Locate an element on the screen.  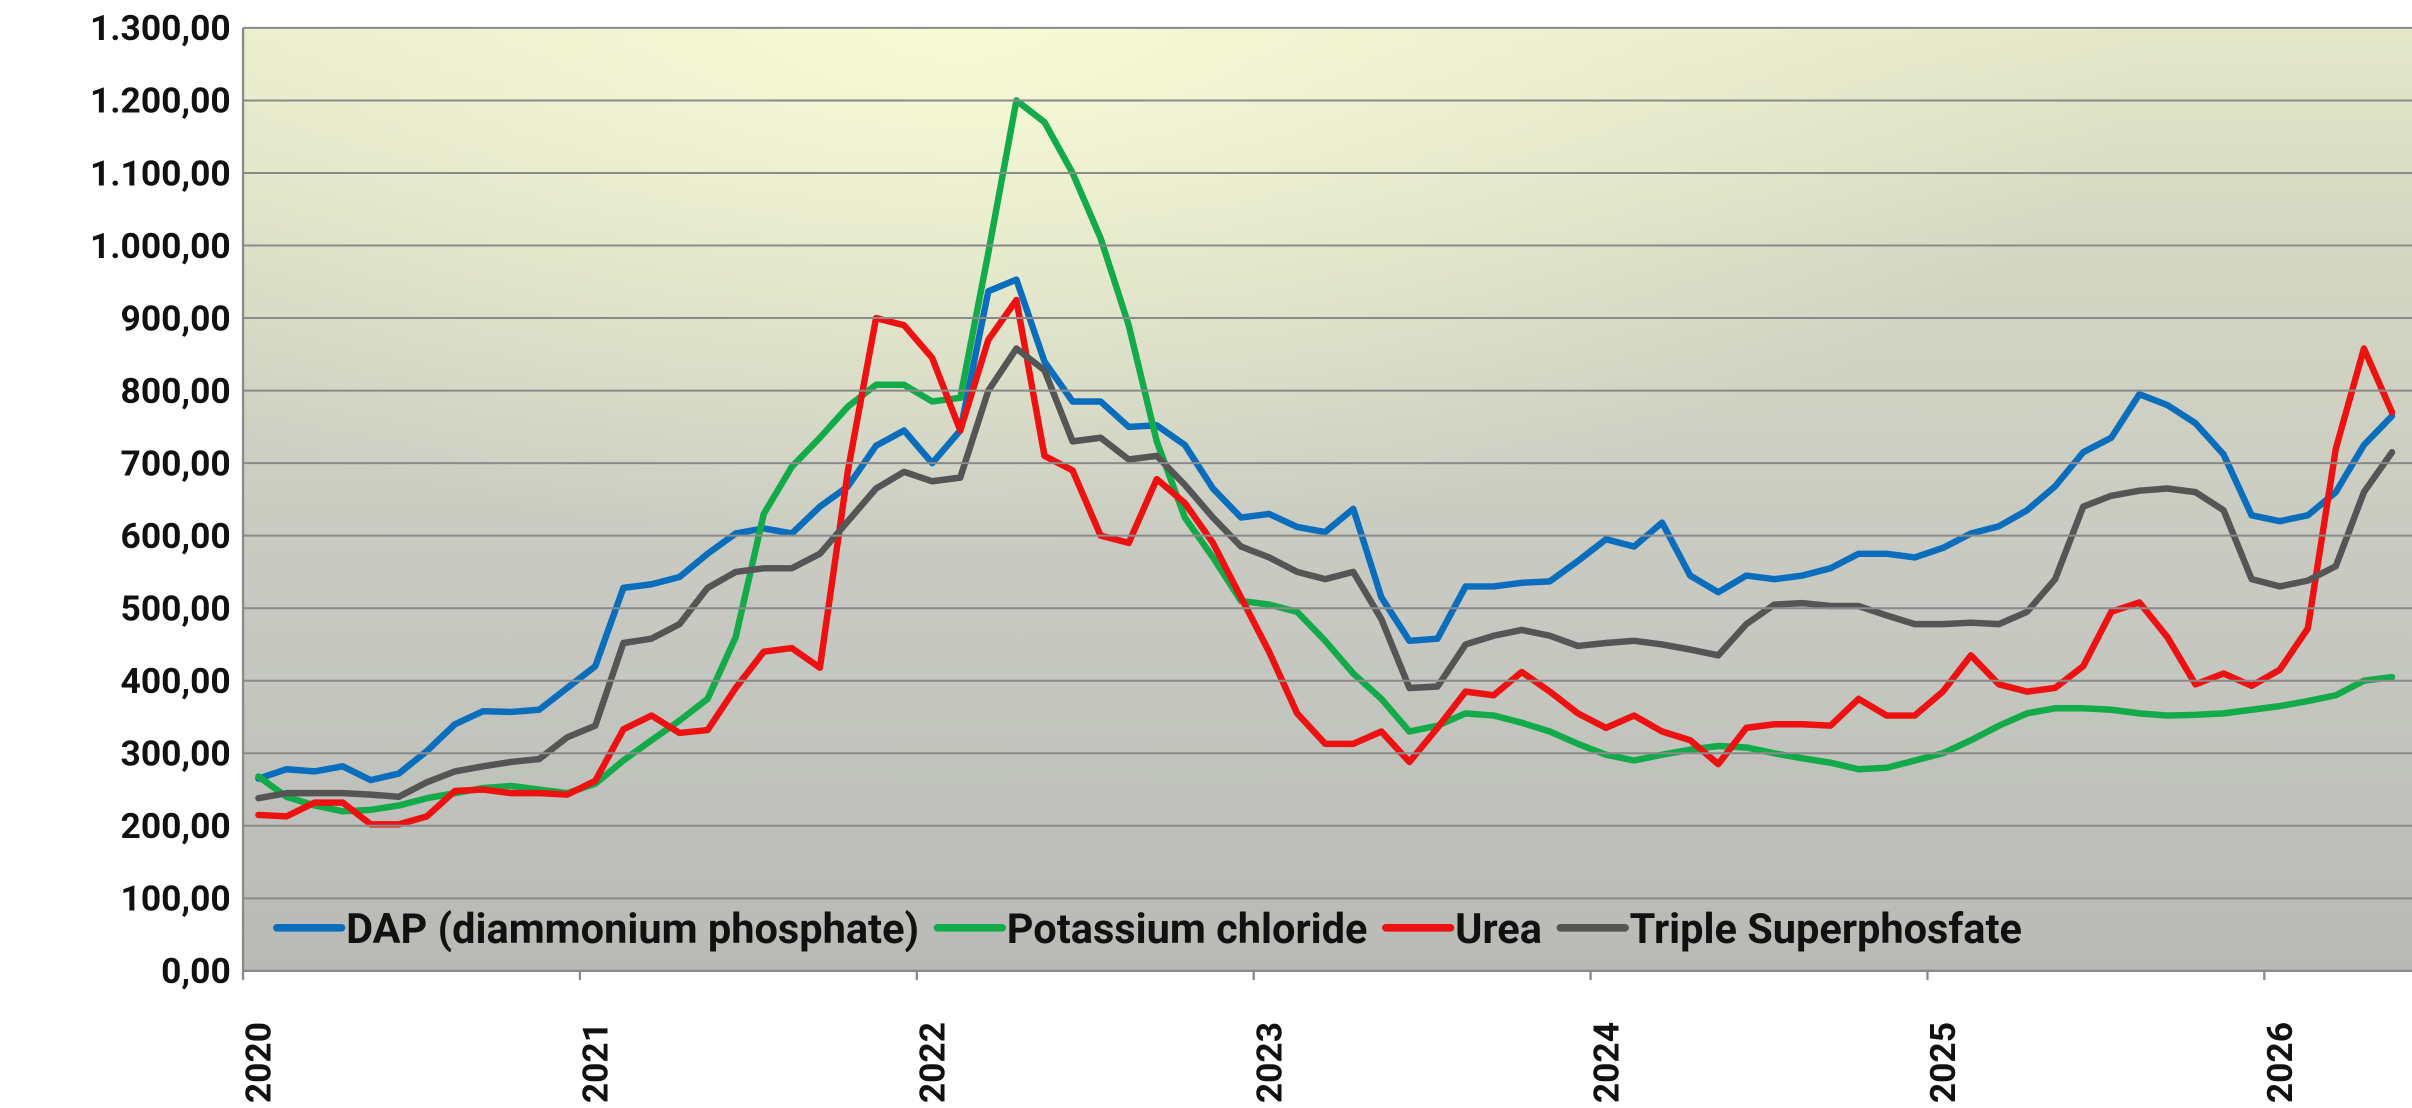
y-tick-label: 300,00 is located at coordinates (176, 754).